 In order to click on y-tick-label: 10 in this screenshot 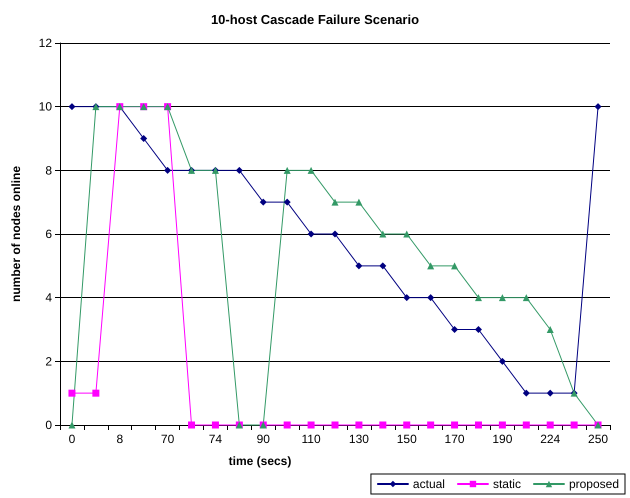, I will do `click(45, 107)`.